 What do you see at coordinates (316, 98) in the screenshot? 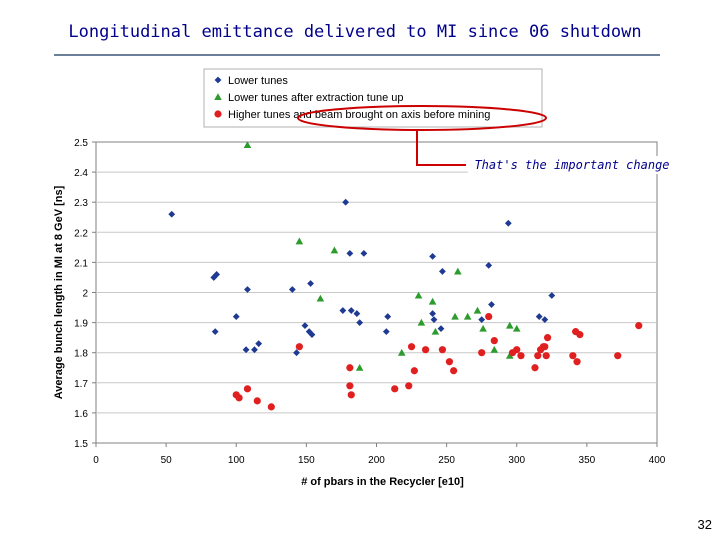
I see `legend-label: Lower tunes after extraction tune up` at bounding box center [316, 98].